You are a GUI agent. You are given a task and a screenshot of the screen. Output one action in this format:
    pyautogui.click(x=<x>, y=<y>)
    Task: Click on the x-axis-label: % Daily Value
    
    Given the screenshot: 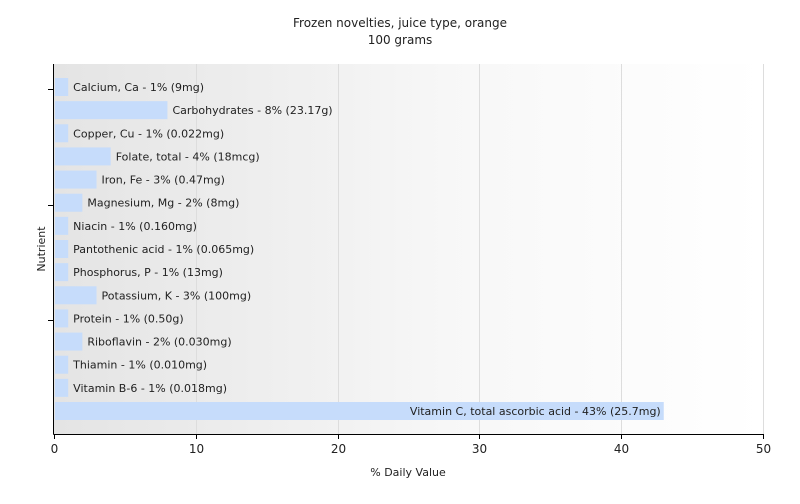 What is the action you would take?
    pyautogui.click(x=408, y=472)
    